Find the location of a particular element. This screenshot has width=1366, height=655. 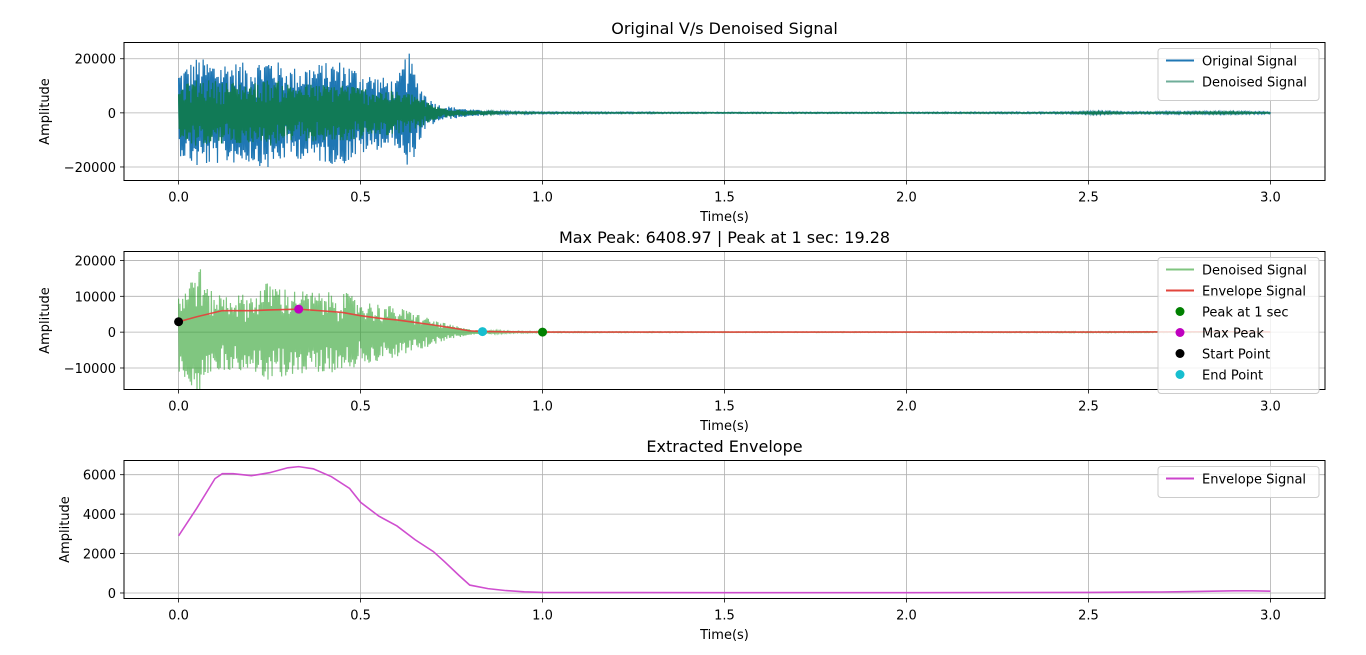

legend-label: Original Signal is located at coordinates (1249, 62).